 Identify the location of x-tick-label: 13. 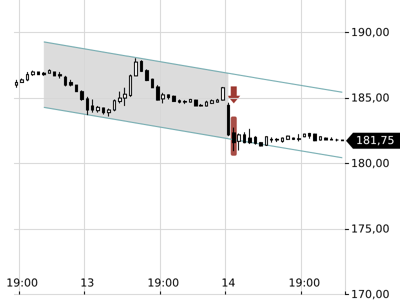
(87, 283).